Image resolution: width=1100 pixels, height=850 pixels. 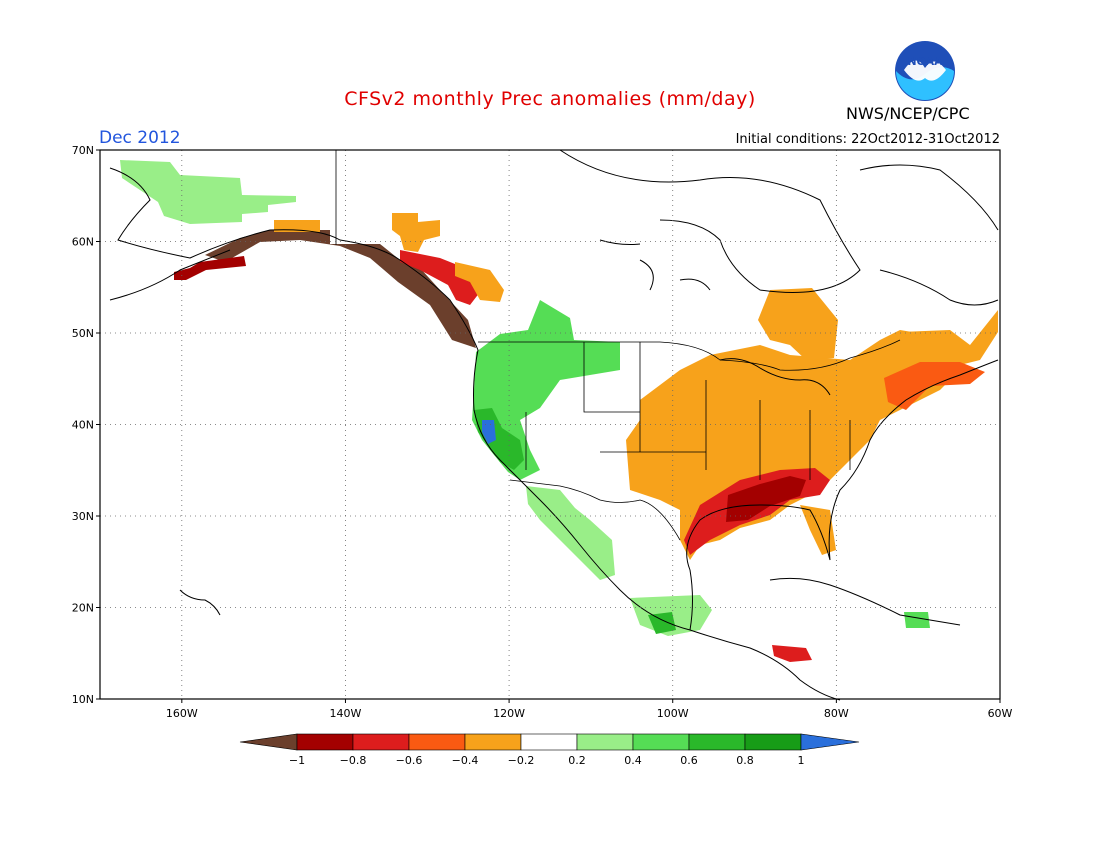 What do you see at coordinates (836, 713) in the screenshot?
I see `lon-label: 80W` at bounding box center [836, 713].